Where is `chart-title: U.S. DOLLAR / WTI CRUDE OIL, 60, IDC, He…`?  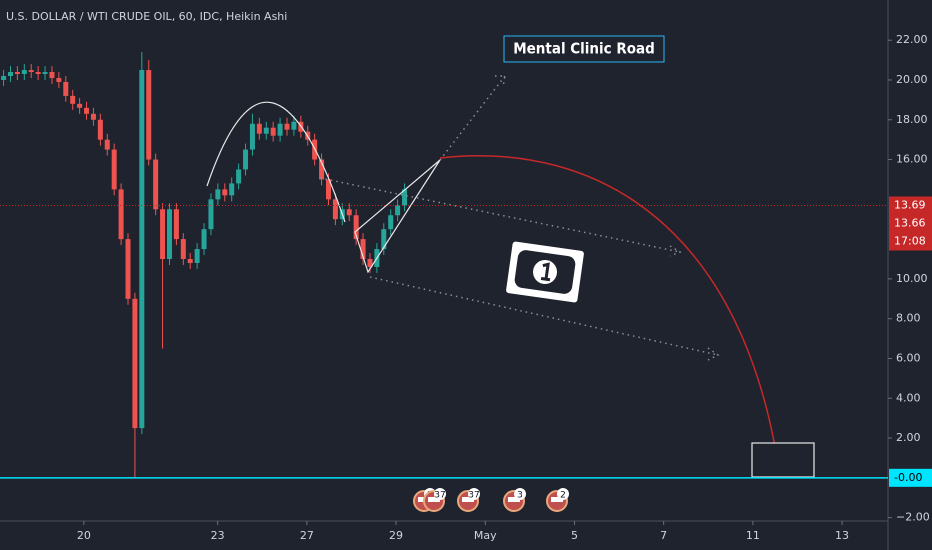 chart-title: U.S. DOLLAR / WTI CRUDE OIL, 60, IDC, He… is located at coordinates (146, 16).